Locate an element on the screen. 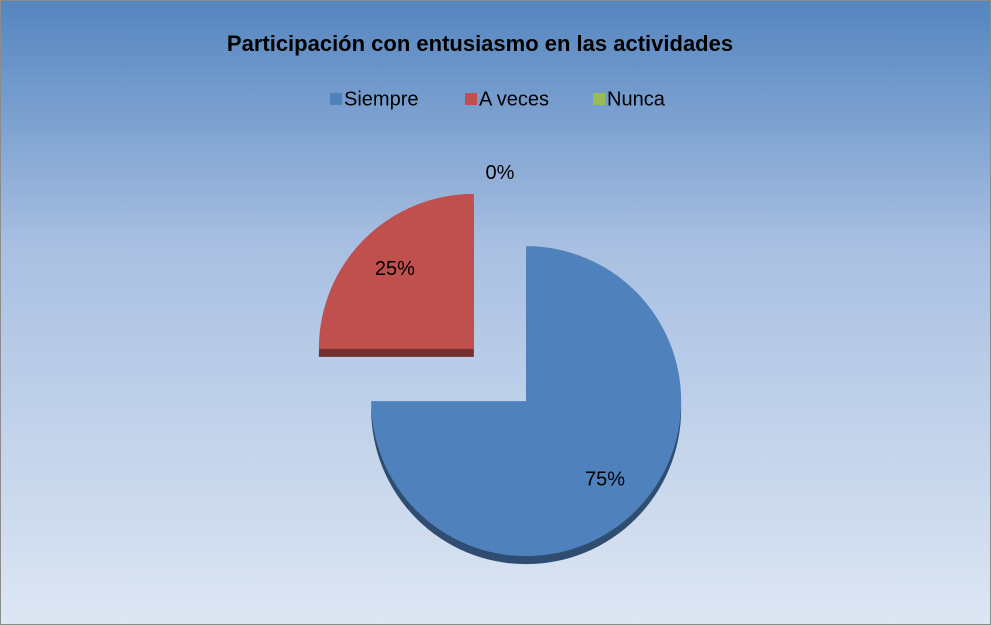 Image resolution: width=991 pixels, height=625 pixels. slice is located at coordinates (396, 271).